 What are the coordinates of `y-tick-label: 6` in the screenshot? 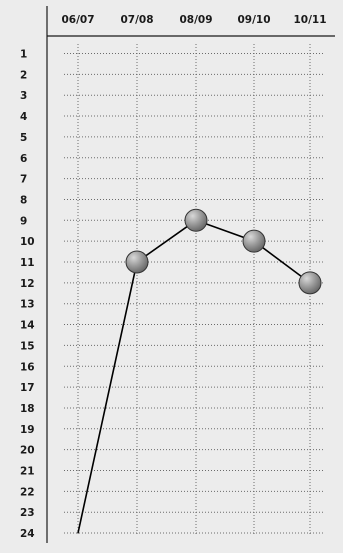 It's located at (23, 159).